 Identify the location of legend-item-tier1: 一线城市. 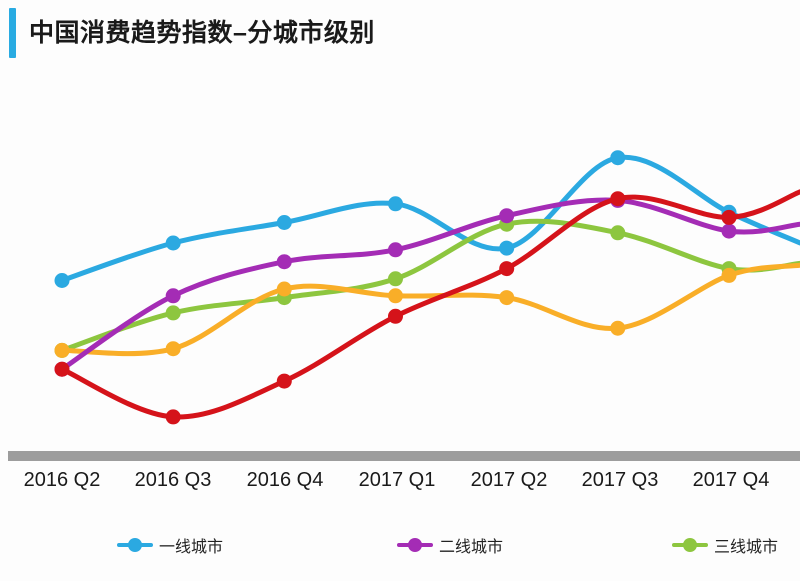
(170, 546).